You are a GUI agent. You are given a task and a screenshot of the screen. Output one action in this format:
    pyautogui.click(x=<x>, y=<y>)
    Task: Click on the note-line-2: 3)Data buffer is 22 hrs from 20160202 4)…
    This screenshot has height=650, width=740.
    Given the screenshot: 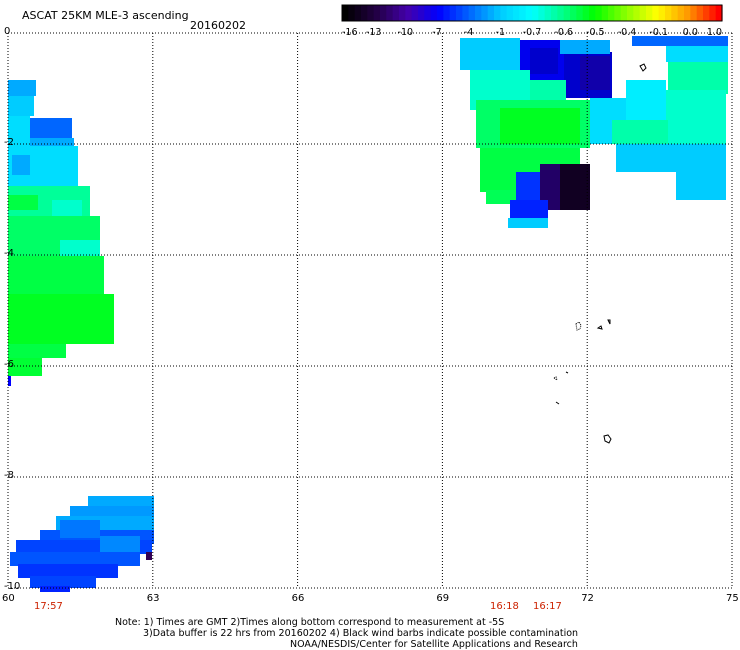 What is the action you would take?
    pyautogui.click(x=361, y=633)
    